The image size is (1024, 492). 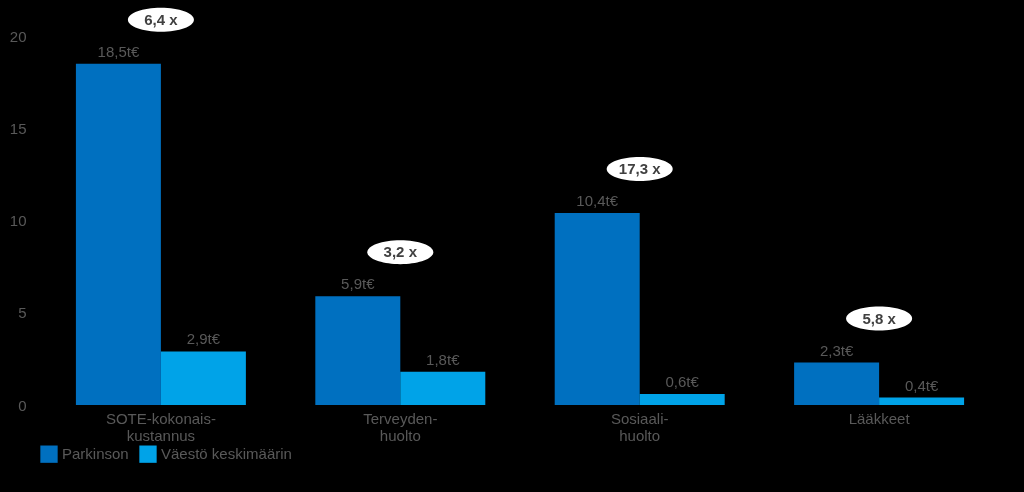 What do you see at coordinates (400, 252) in the screenshot?
I see `annotation: 3,2 x` at bounding box center [400, 252].